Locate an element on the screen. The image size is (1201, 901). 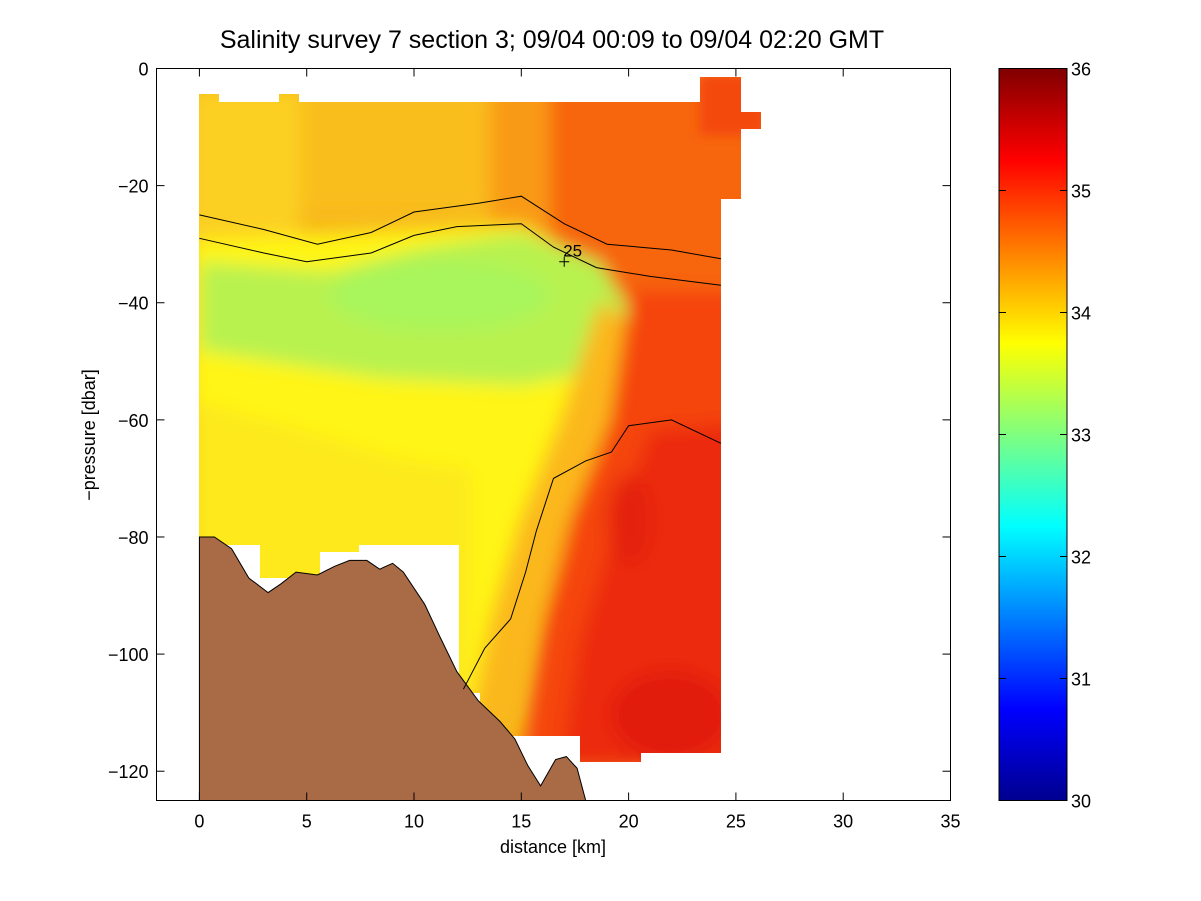
contour-label-group: 25 is located at coordinates (570, 254).